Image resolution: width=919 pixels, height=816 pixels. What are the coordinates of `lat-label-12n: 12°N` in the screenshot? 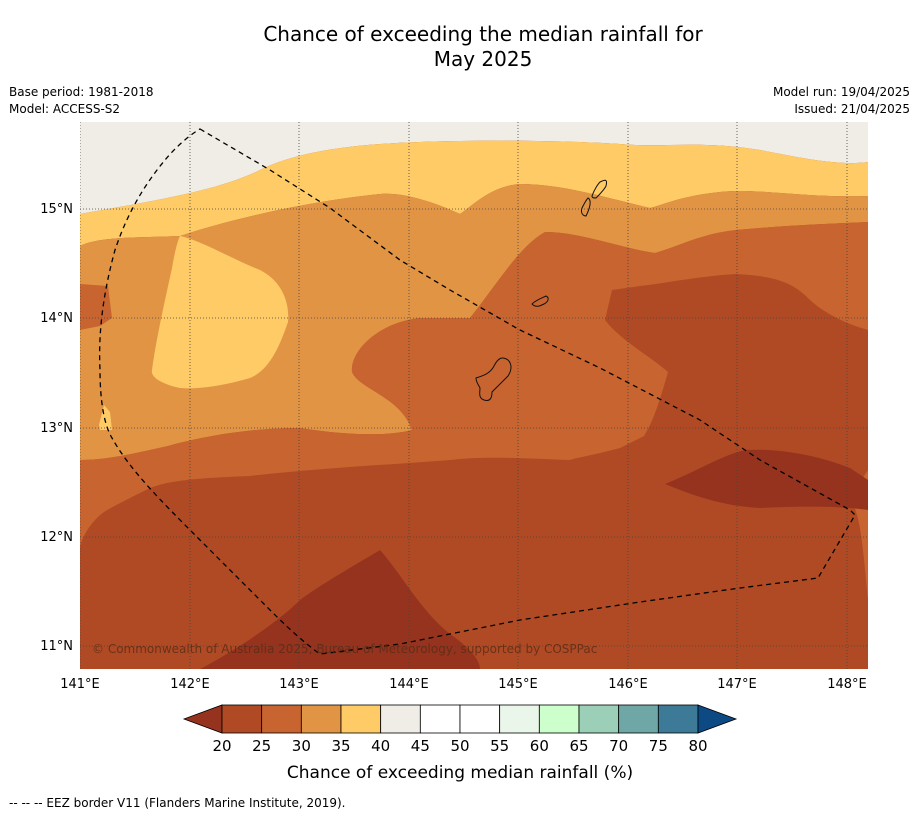 It's located at (56, 537).